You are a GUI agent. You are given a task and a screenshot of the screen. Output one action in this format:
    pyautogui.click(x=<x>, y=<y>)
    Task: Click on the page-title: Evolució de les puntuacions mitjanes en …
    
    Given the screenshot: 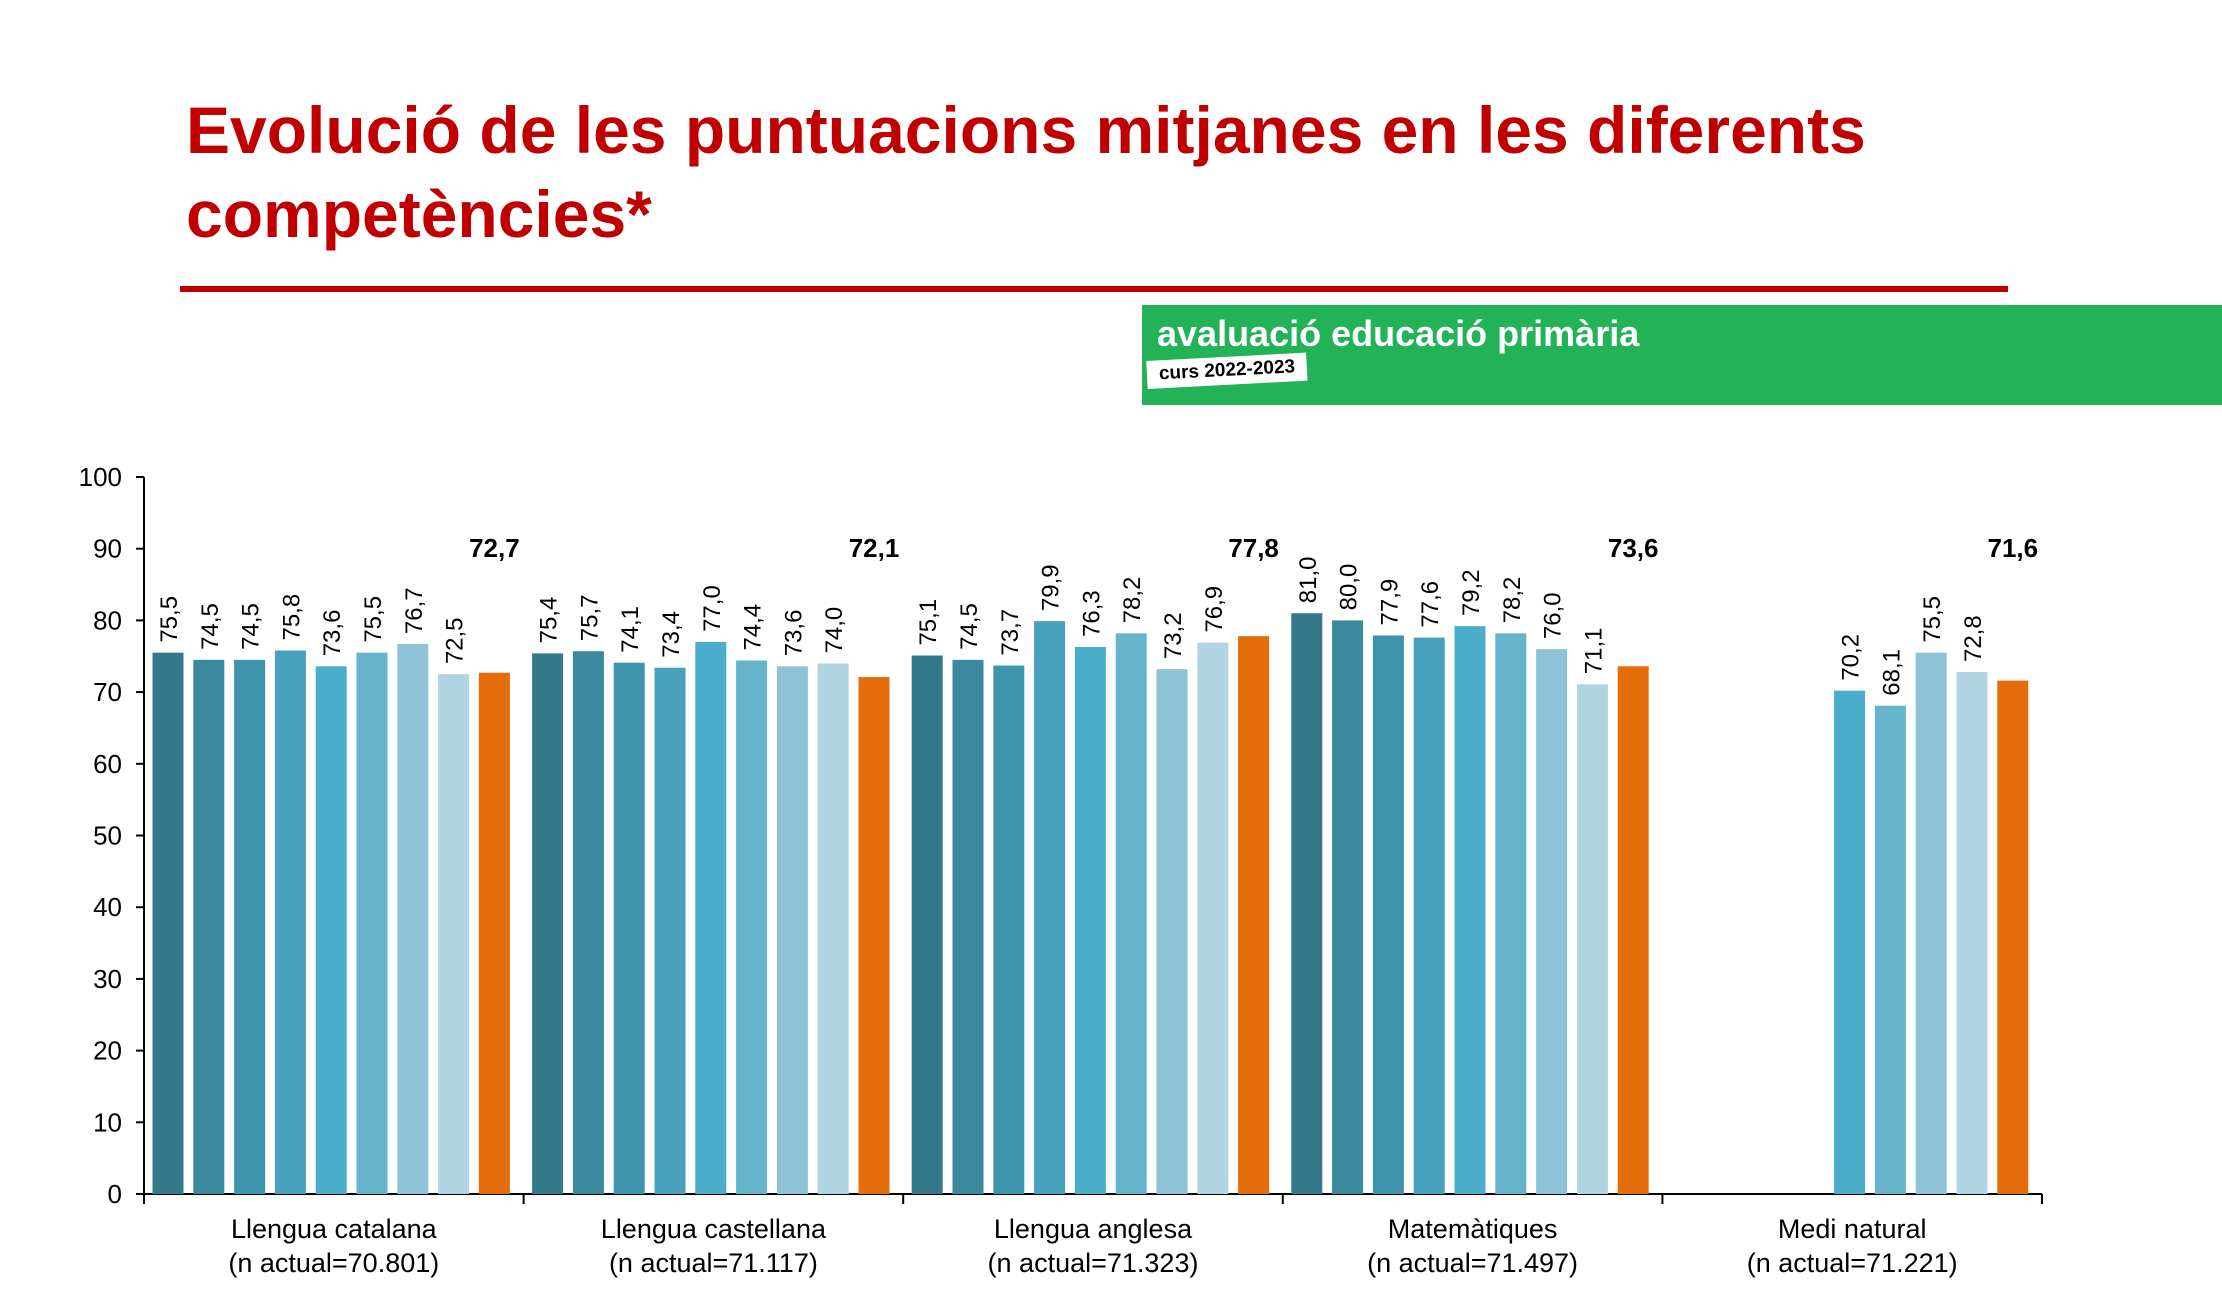 What is the action you would take?
    pyautogui.click(x=1026, y=172)
    